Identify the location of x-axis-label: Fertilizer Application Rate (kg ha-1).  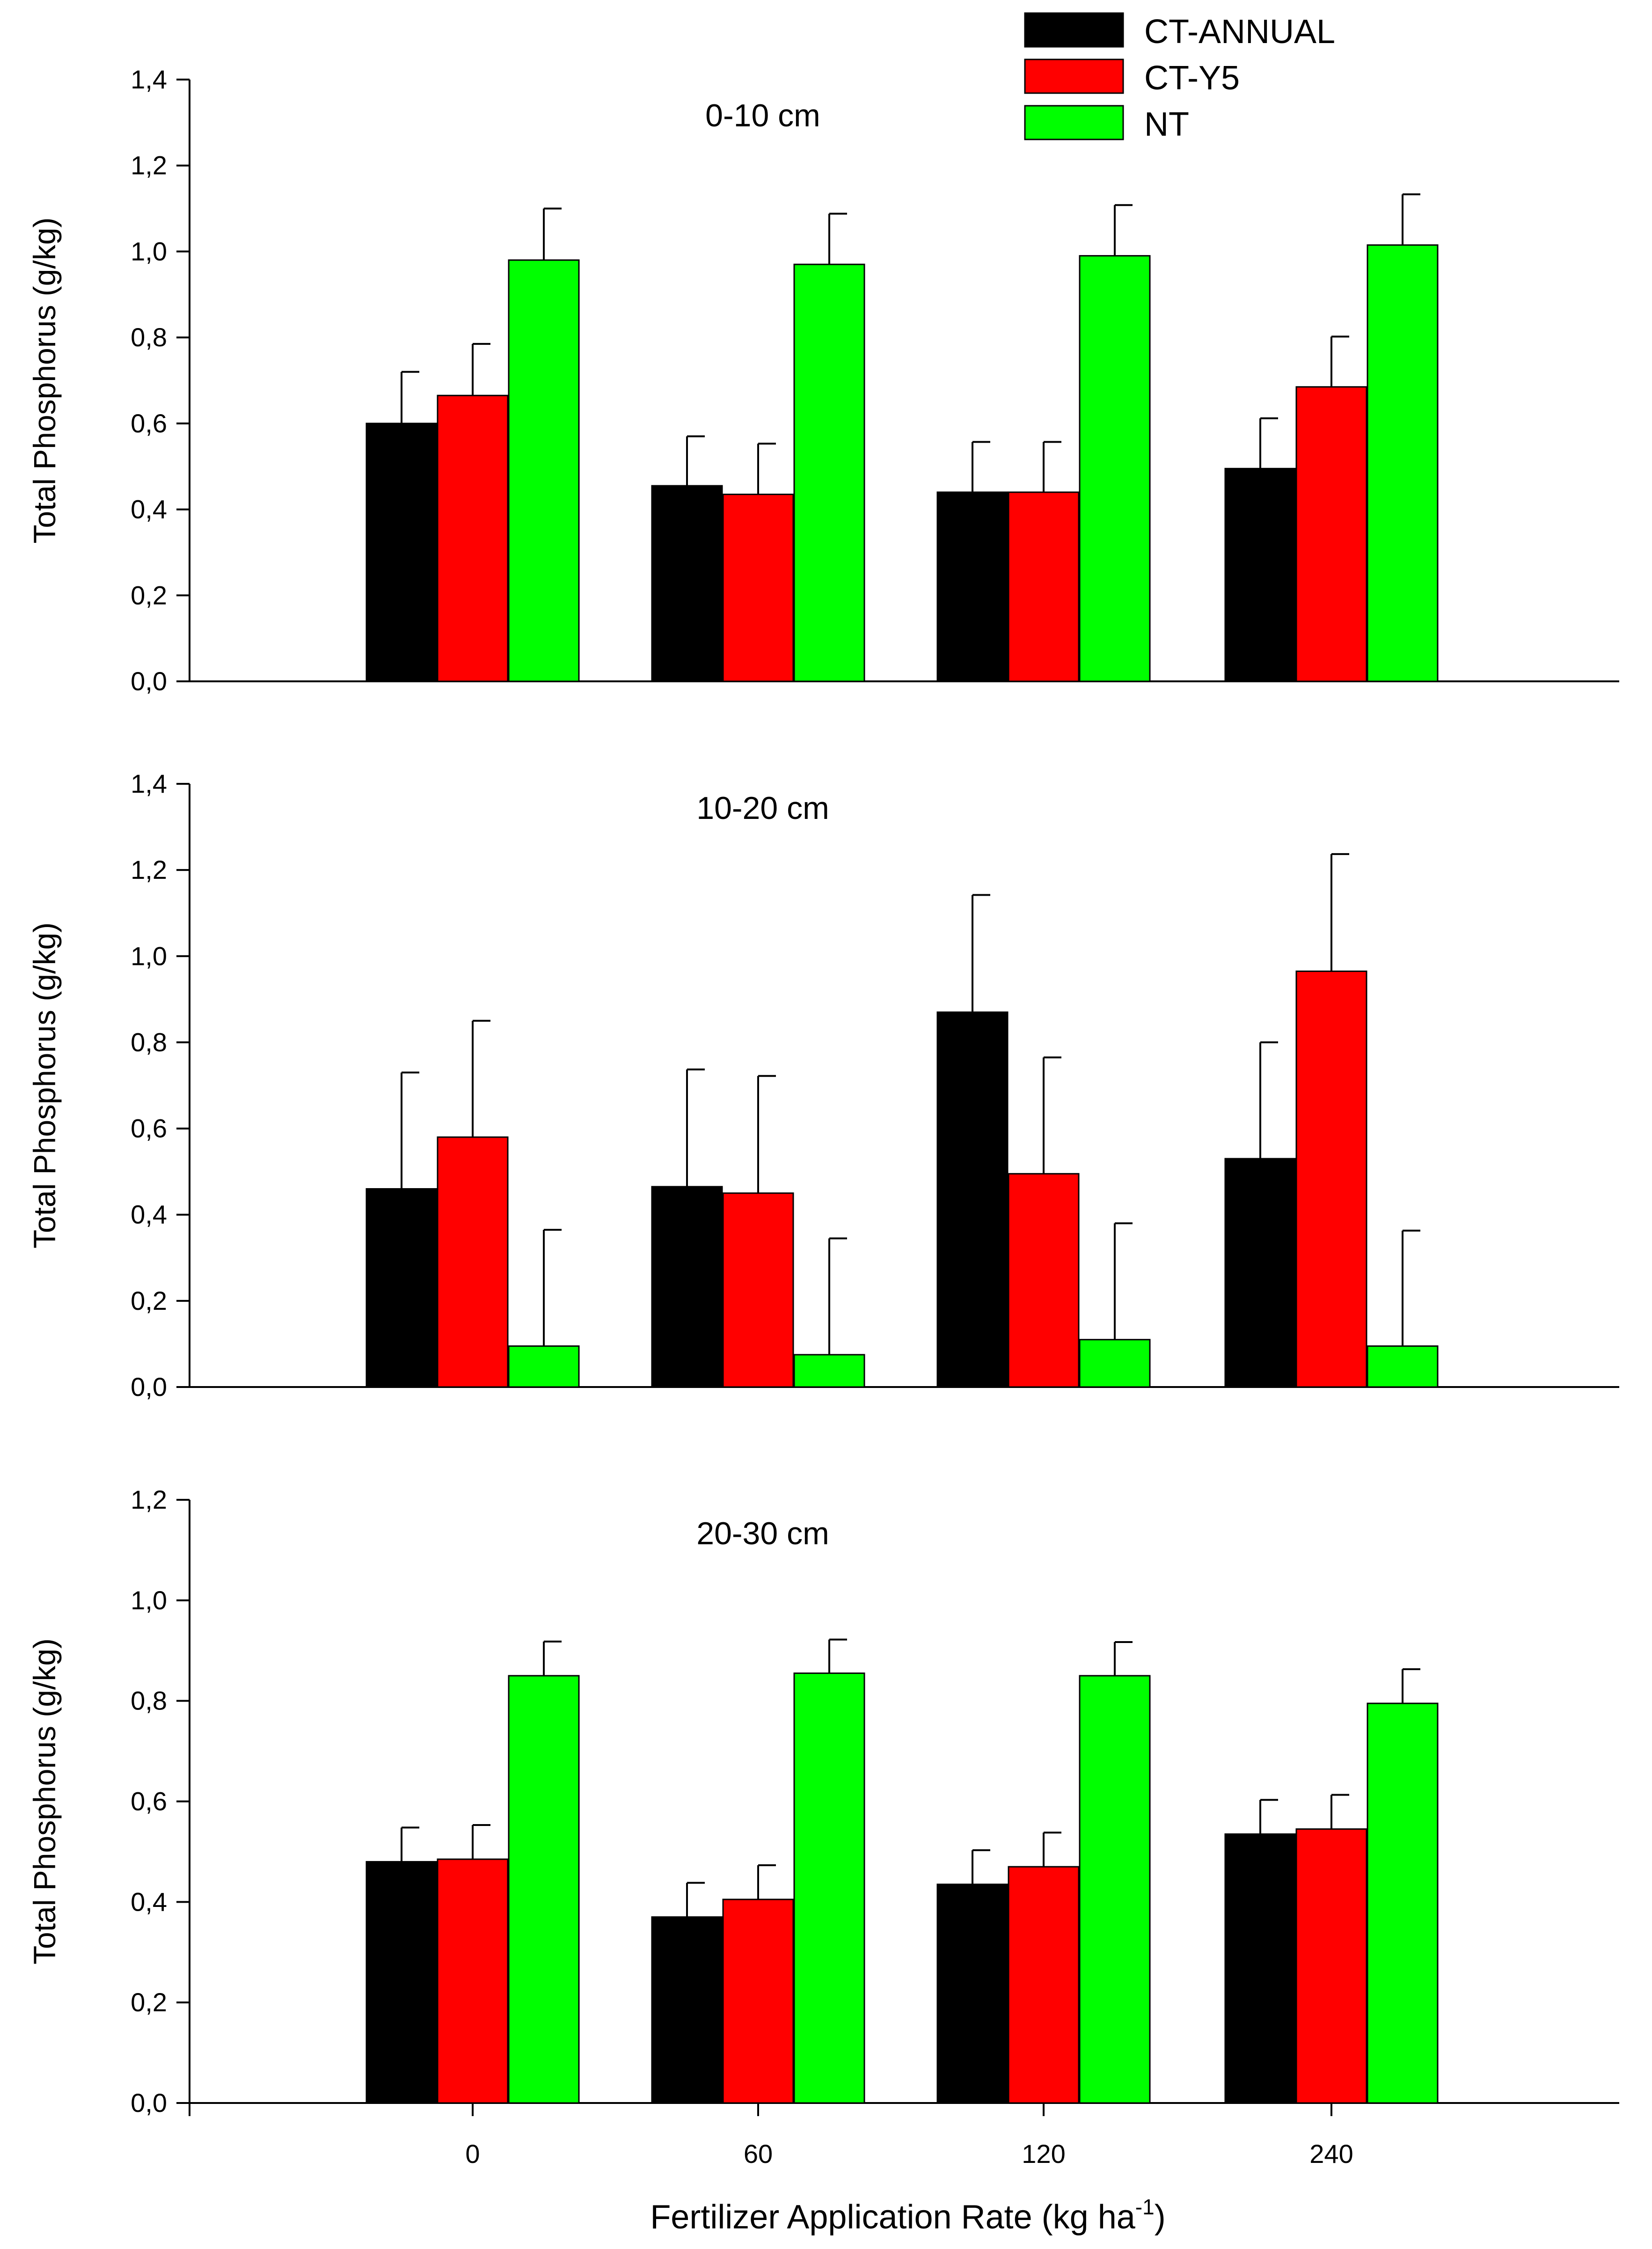
(908, 2216).